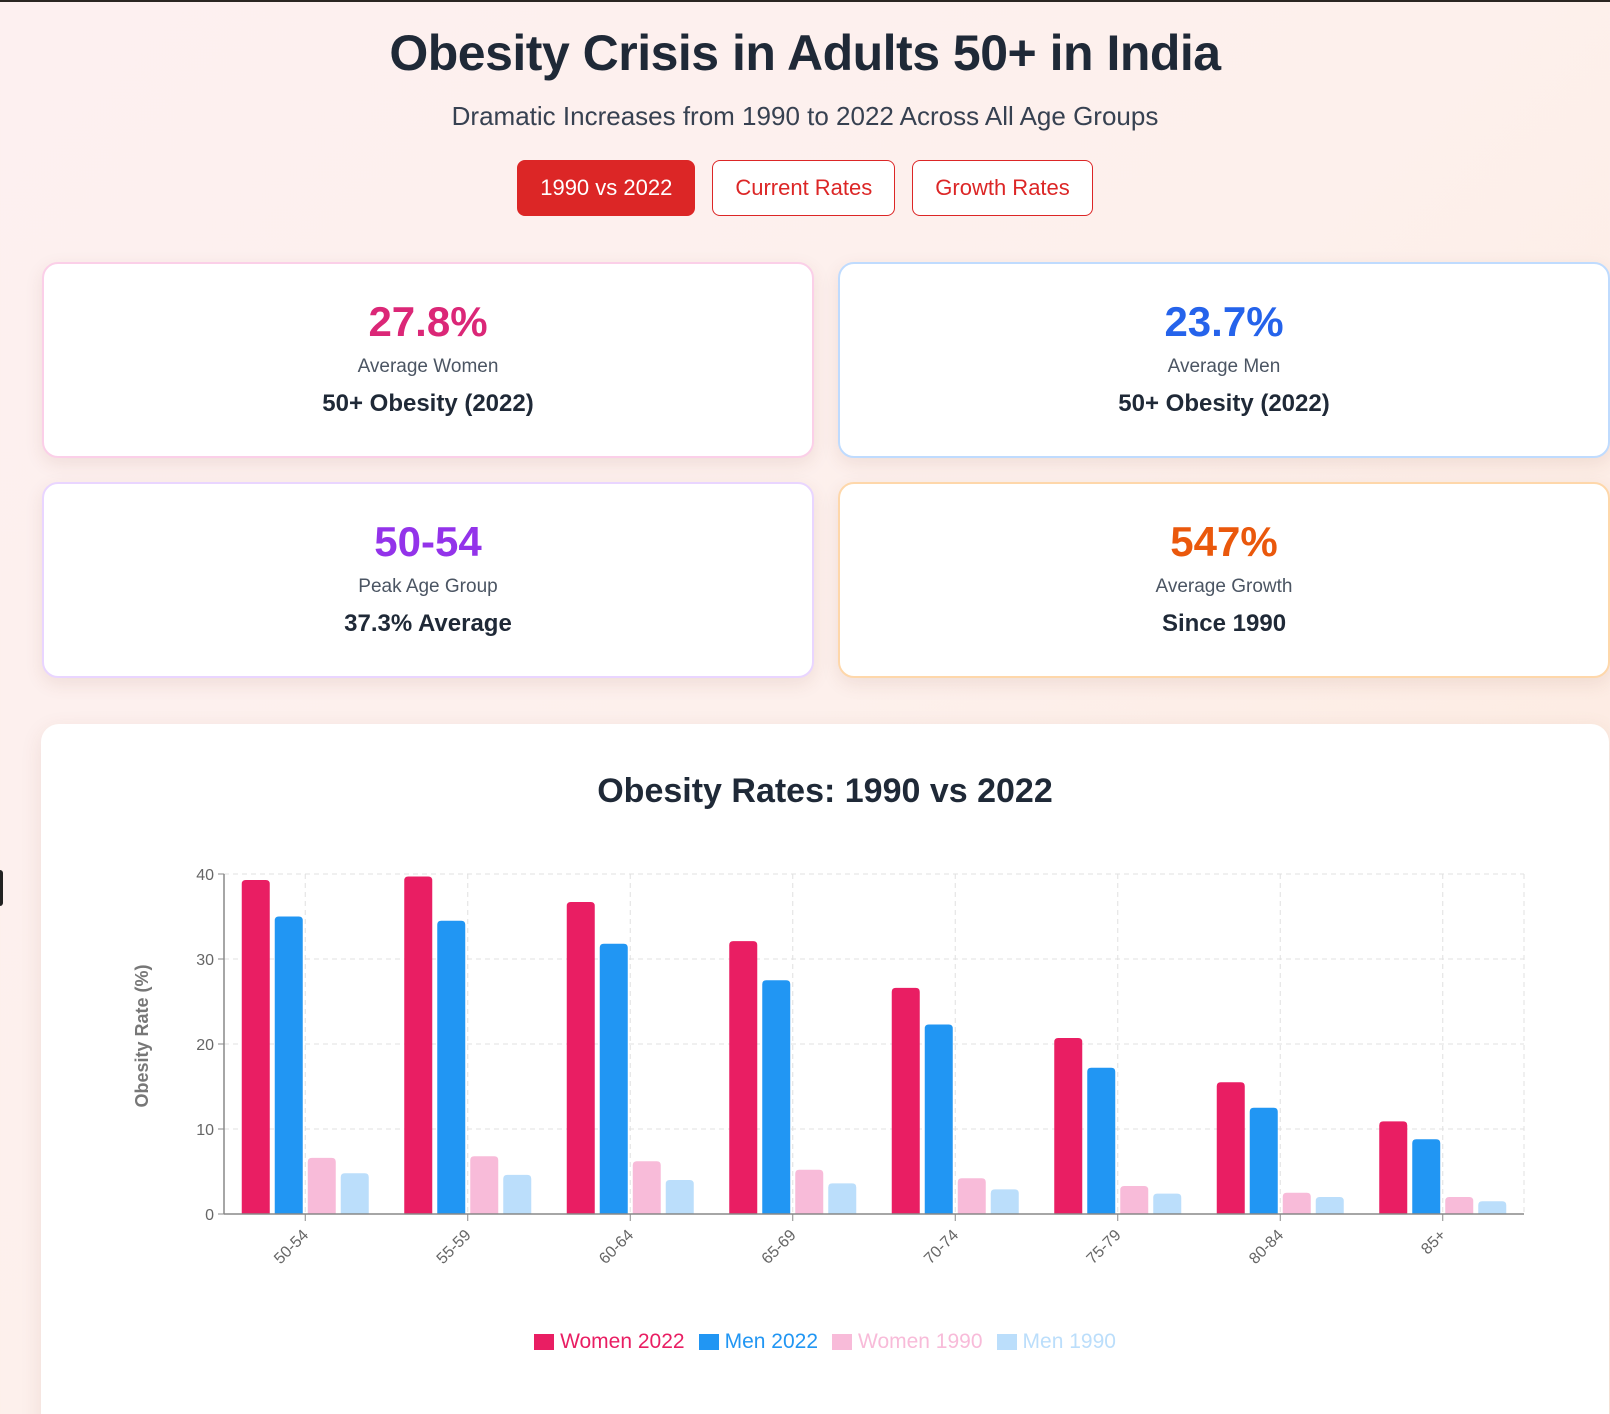 This screenshot has height=1414, width=1610. I want to click on y-tick-label: 40, so click(205, 875).